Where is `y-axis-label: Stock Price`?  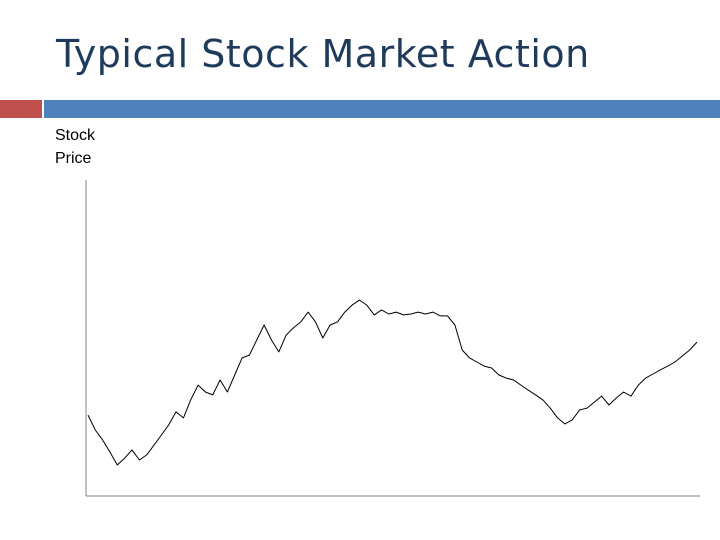
y-axis-label: Stock Price is located at coordinates (75, 147).